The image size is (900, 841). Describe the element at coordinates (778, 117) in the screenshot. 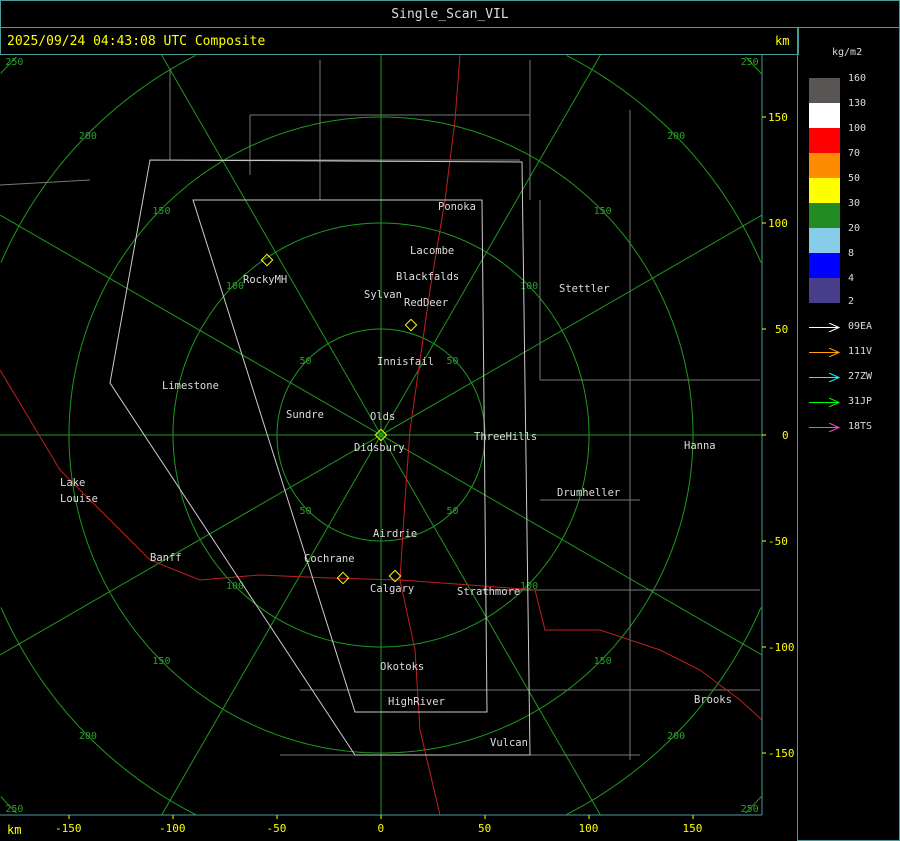

I see `y-tick-label: 150` at that location.